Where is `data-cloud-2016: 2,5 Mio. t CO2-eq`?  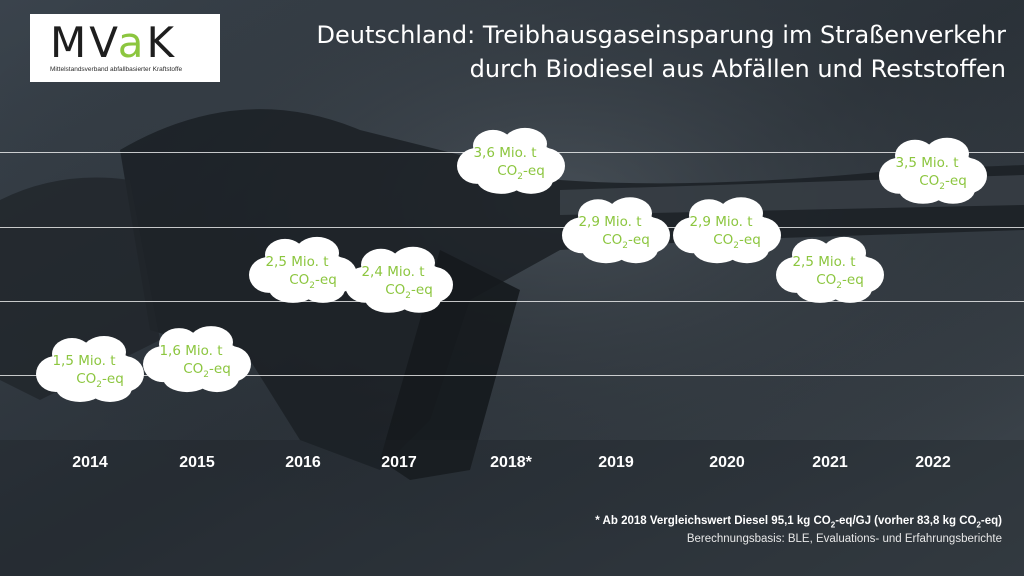
data-cloud-2016: 2,5 Mio. t CO2-eq is located at coordinates (303, 269).